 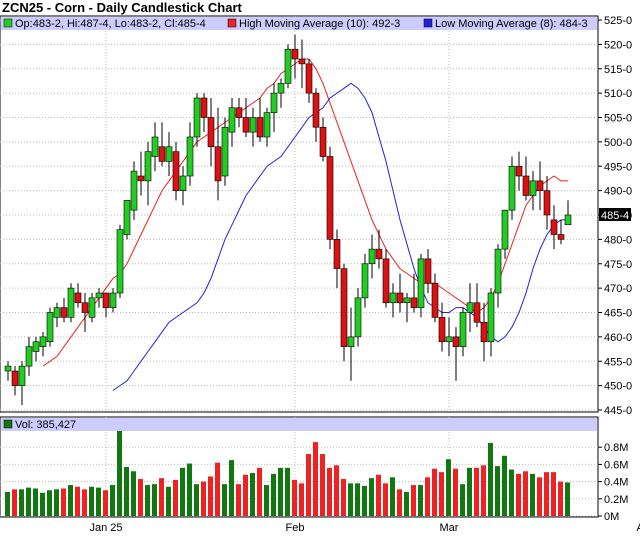 I want to click on volume-tick-label: 0.8M, so click(x=616, y=448).